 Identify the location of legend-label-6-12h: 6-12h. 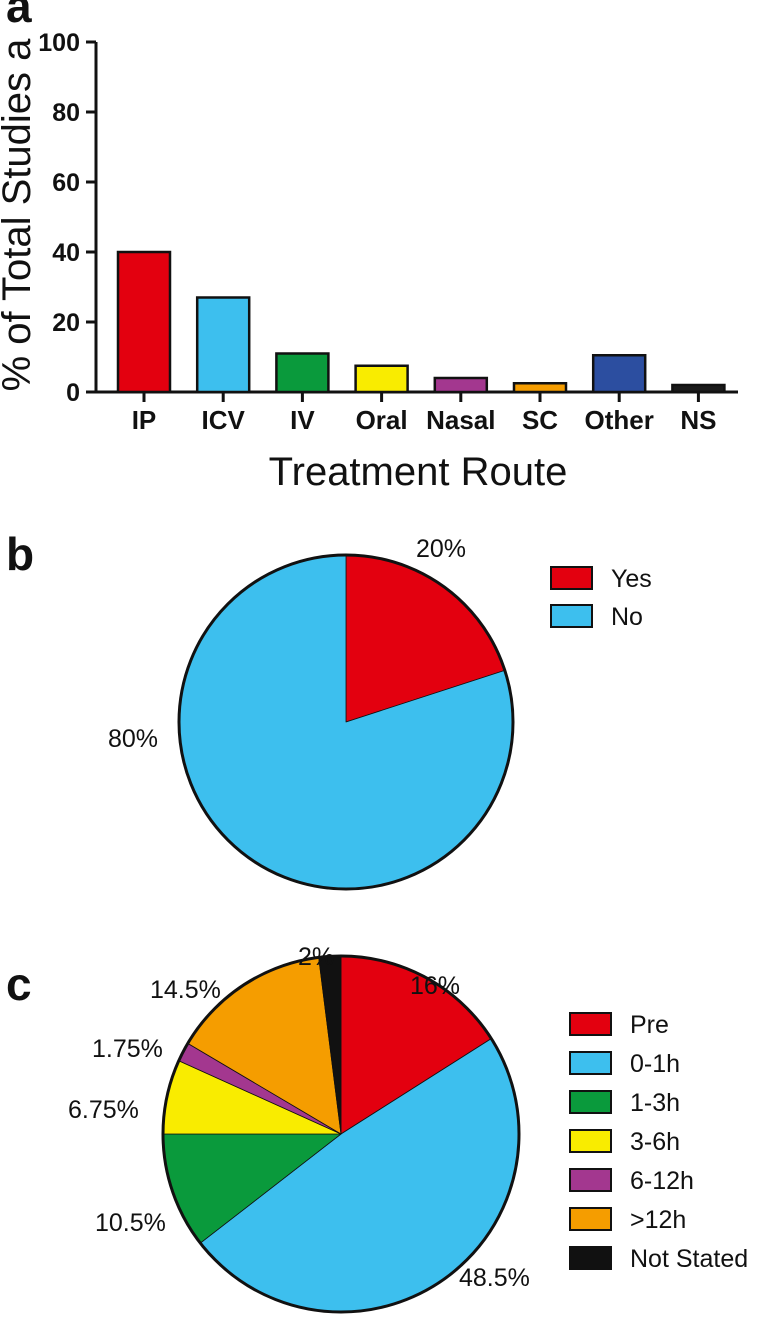
(662, 1181).